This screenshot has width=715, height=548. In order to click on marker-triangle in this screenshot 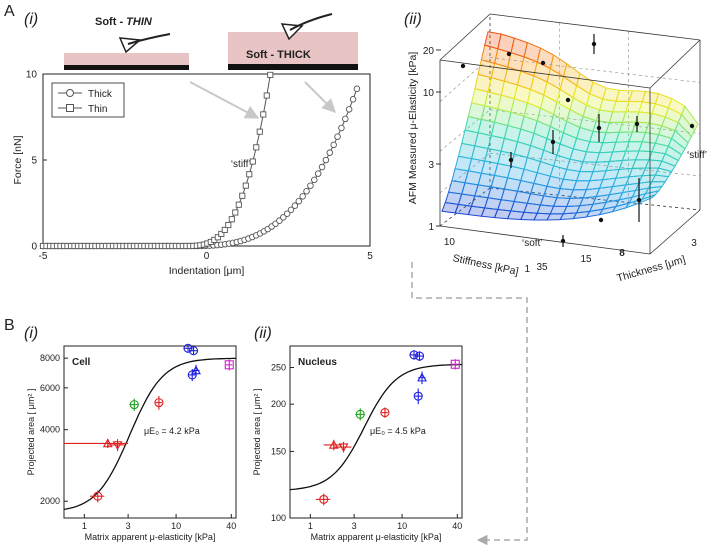, I will do `click(196, 370)`.